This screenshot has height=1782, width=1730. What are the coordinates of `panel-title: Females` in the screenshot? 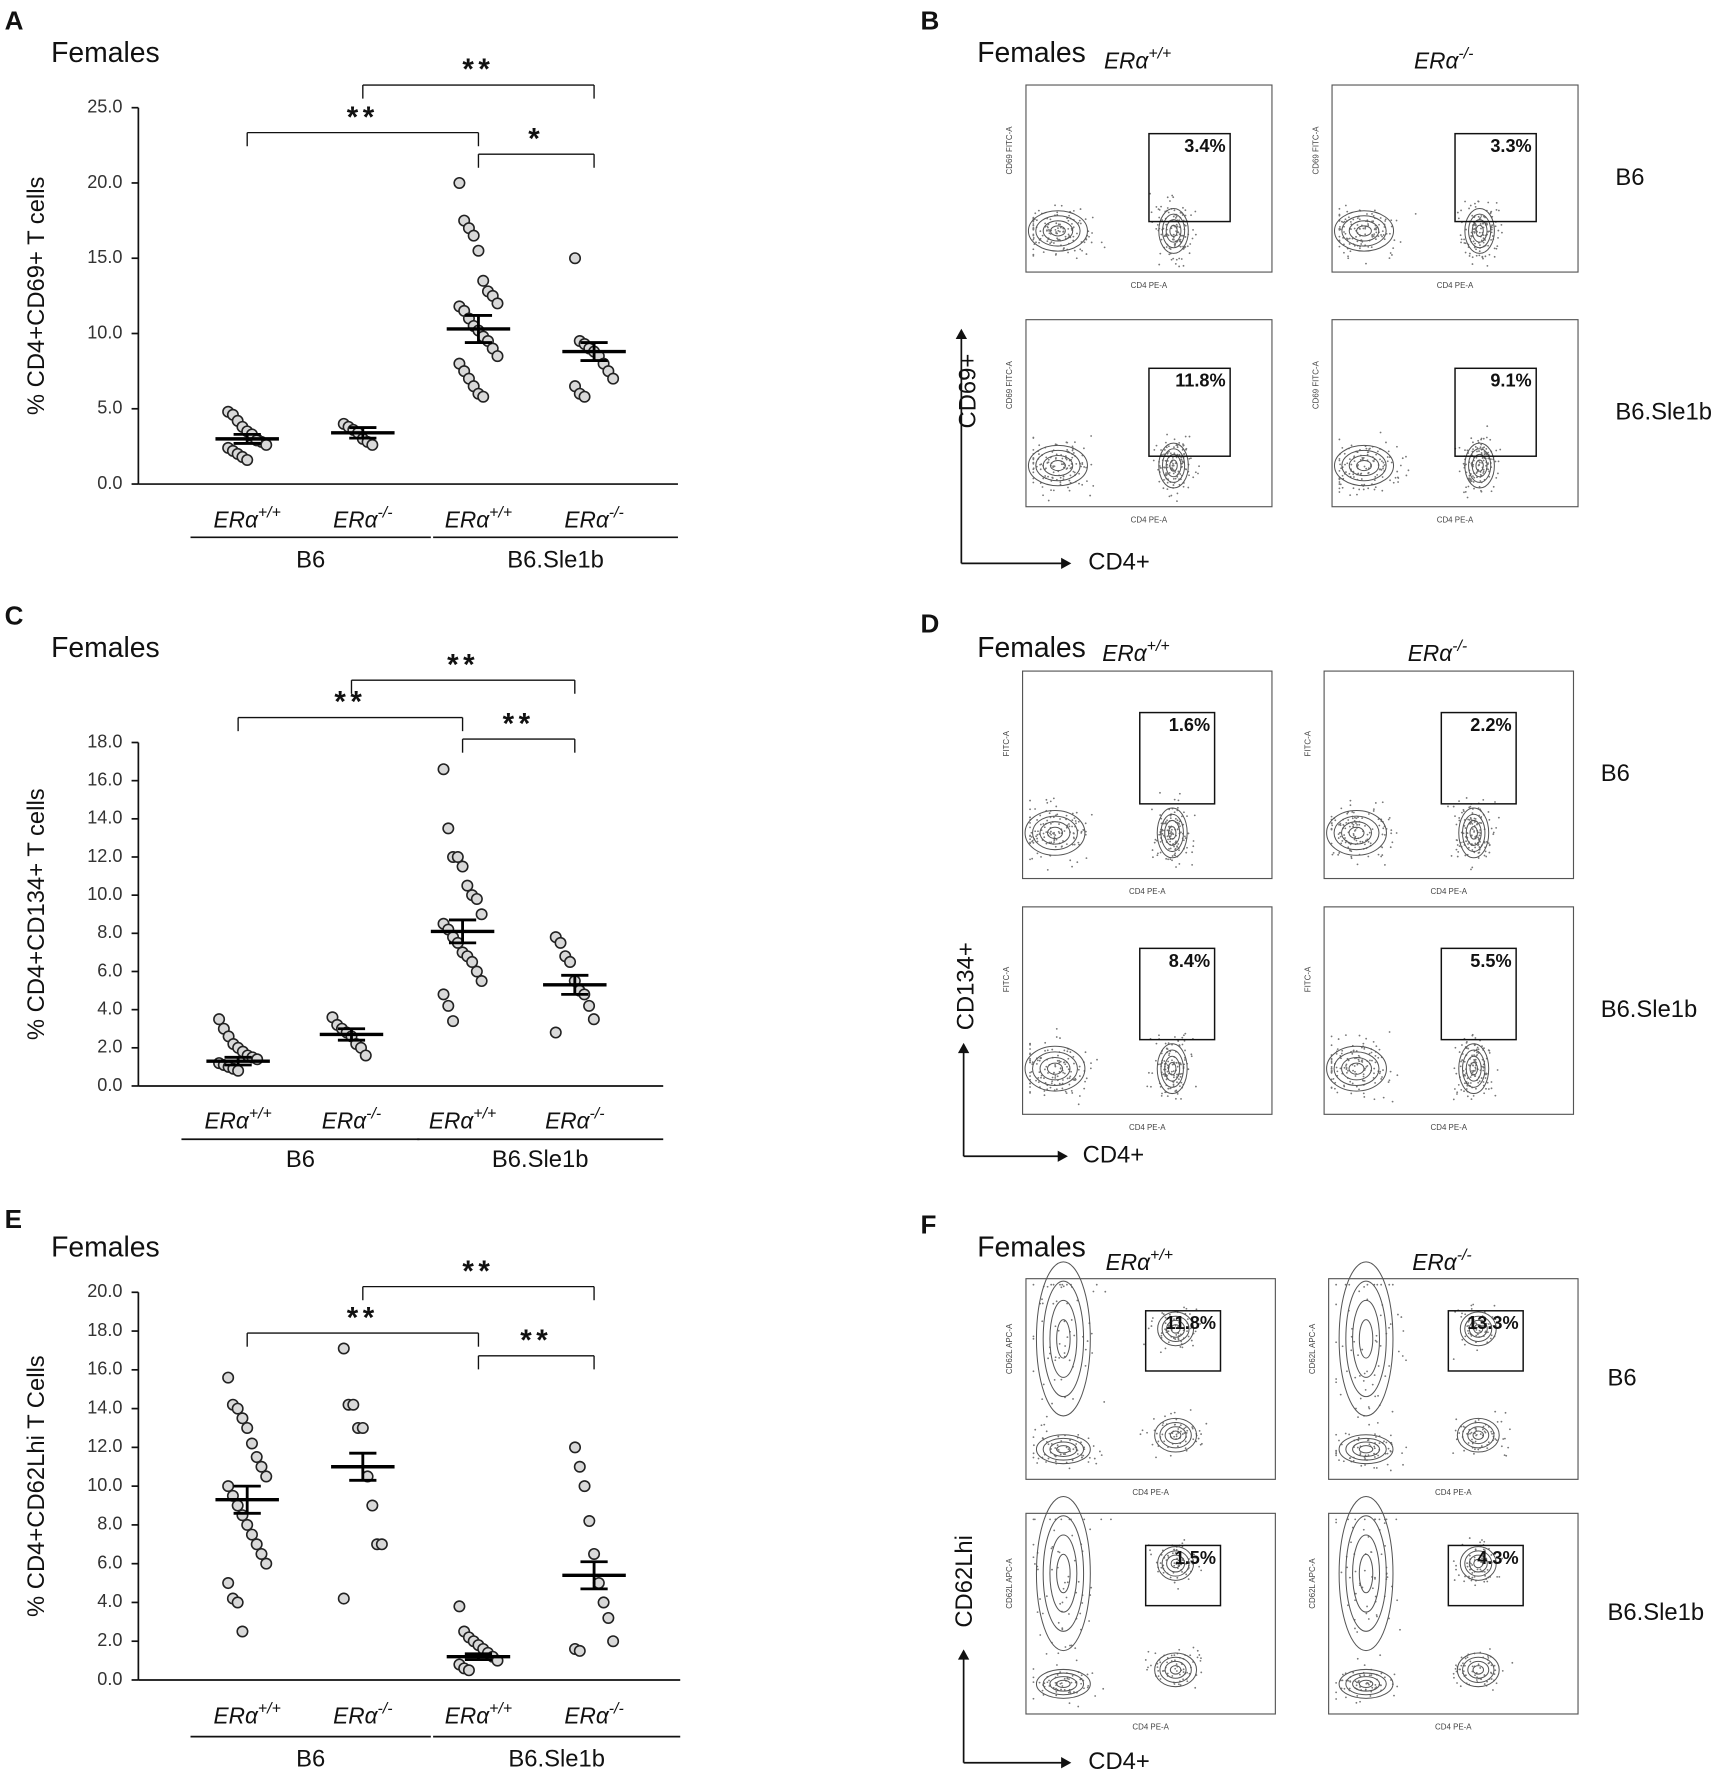 It's located at (105, 1248).